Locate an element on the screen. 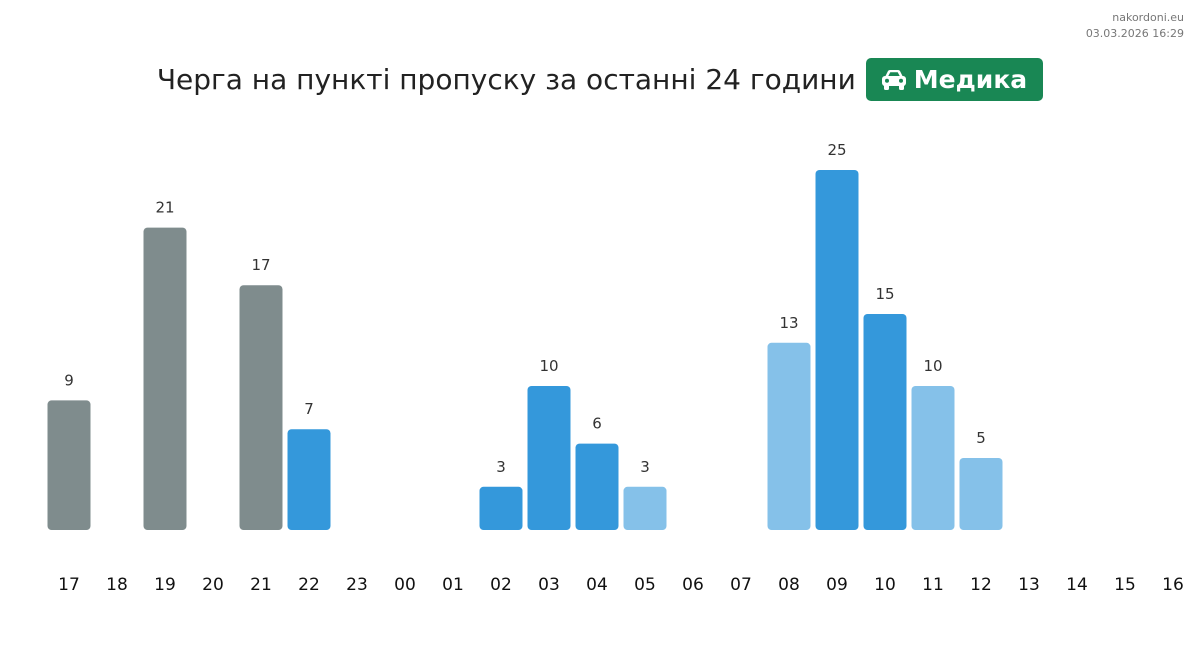 This screenshot has width=1200, height=651. site-name: nakordoni.eu is located at coordinates (1148, 17).